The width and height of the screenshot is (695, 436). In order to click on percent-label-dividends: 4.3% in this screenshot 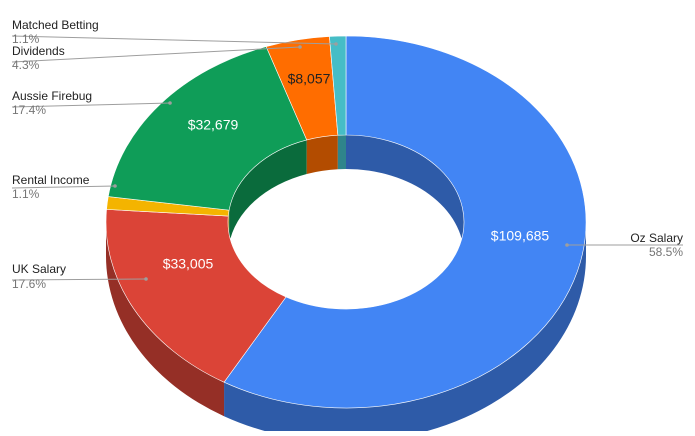, I will do `click(26, 65)`.